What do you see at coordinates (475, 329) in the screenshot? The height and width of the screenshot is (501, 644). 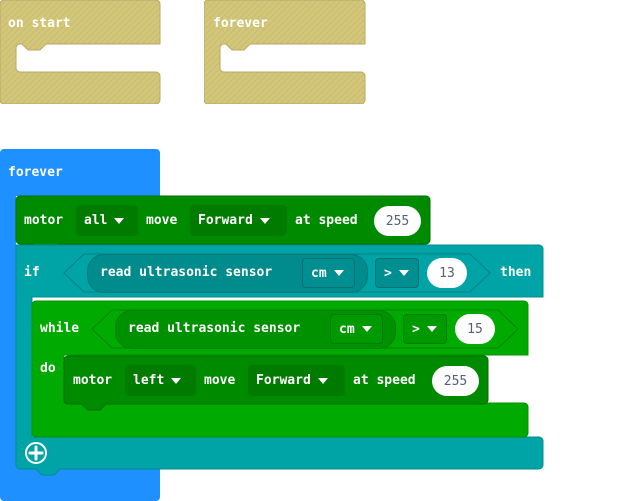 I see `threshold-input: 15` at bounding box center [475, 329].